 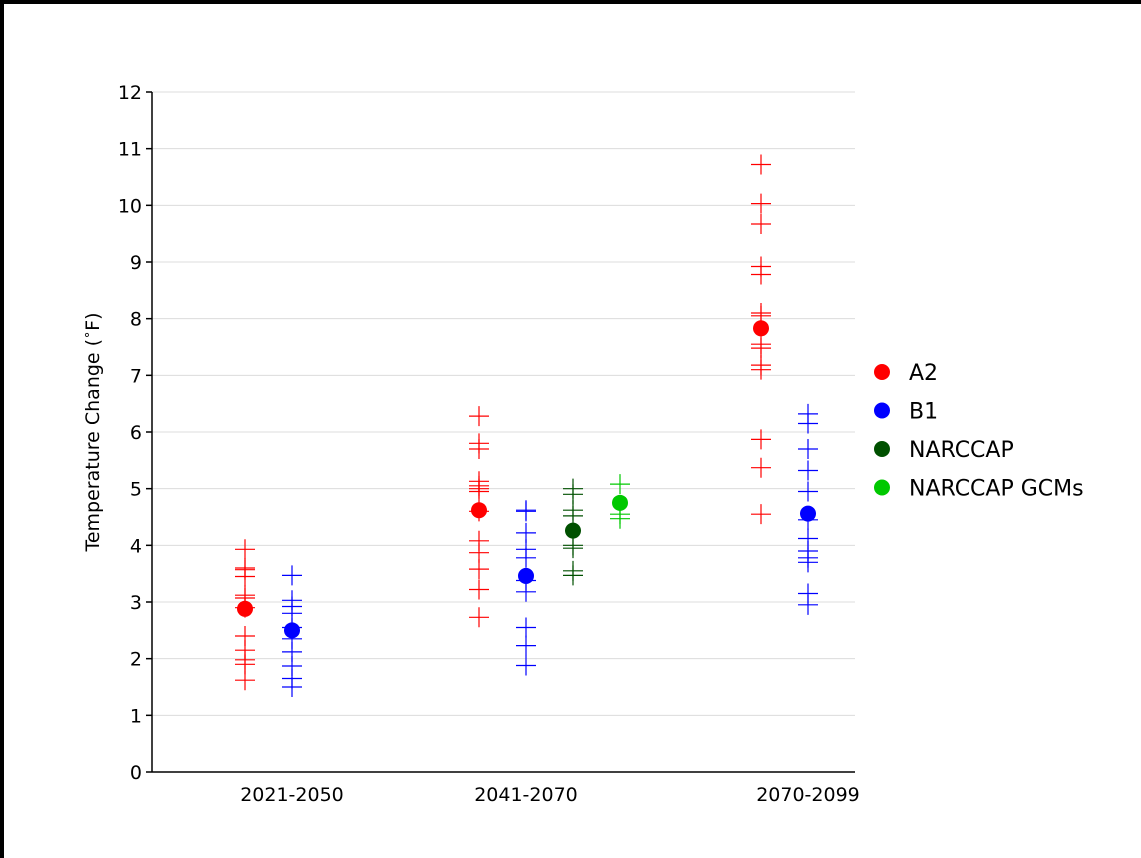 I want to click on y-tick-label: 11, so click(x=130, y=150).